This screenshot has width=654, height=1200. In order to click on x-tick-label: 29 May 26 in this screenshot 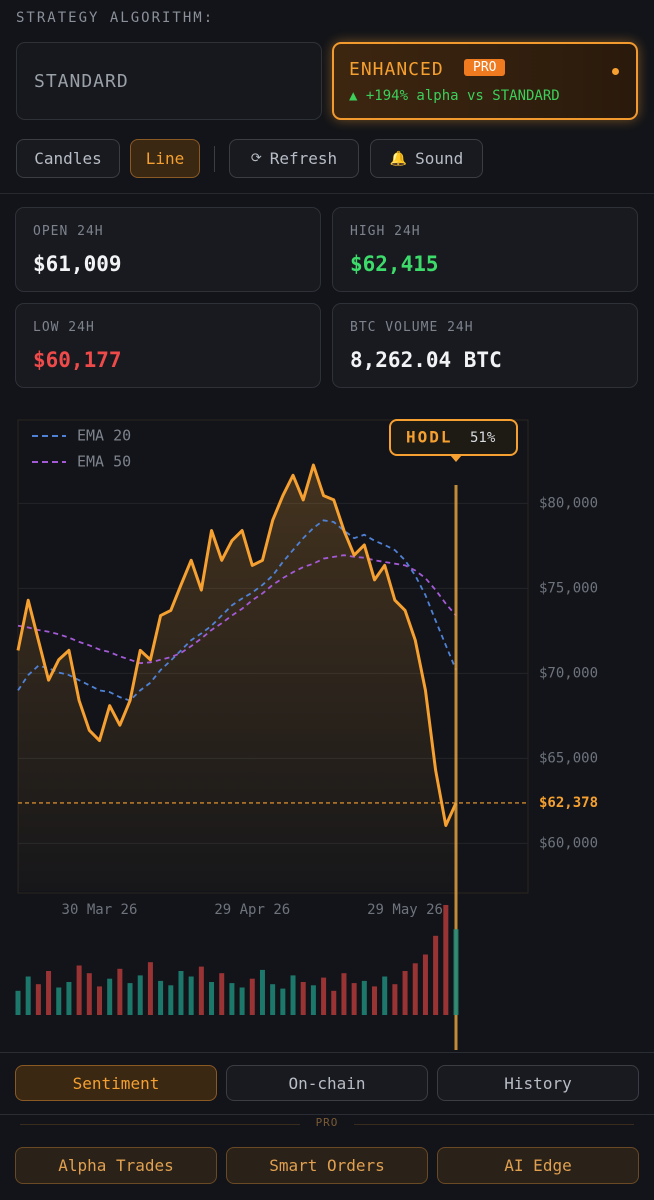, I will do `click(405, 910)`.